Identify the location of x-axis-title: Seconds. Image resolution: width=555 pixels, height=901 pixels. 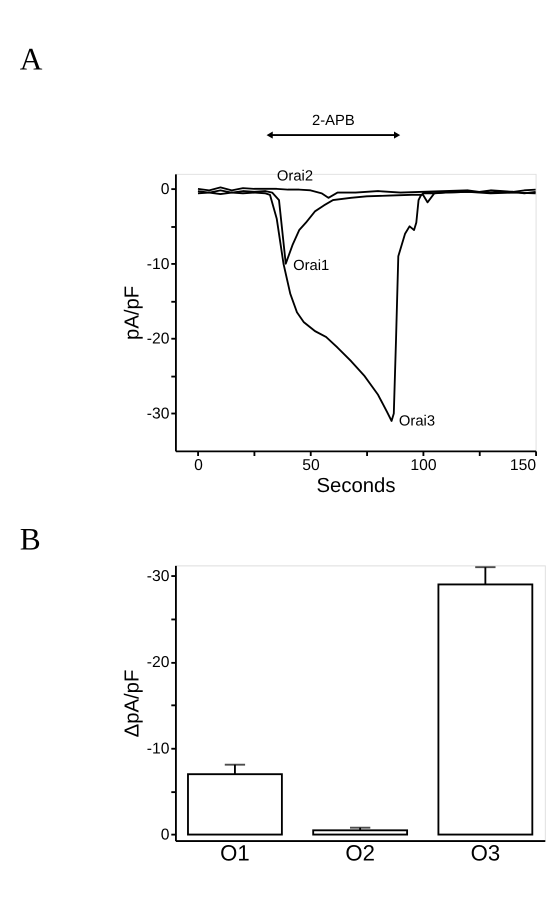
(356, 486).